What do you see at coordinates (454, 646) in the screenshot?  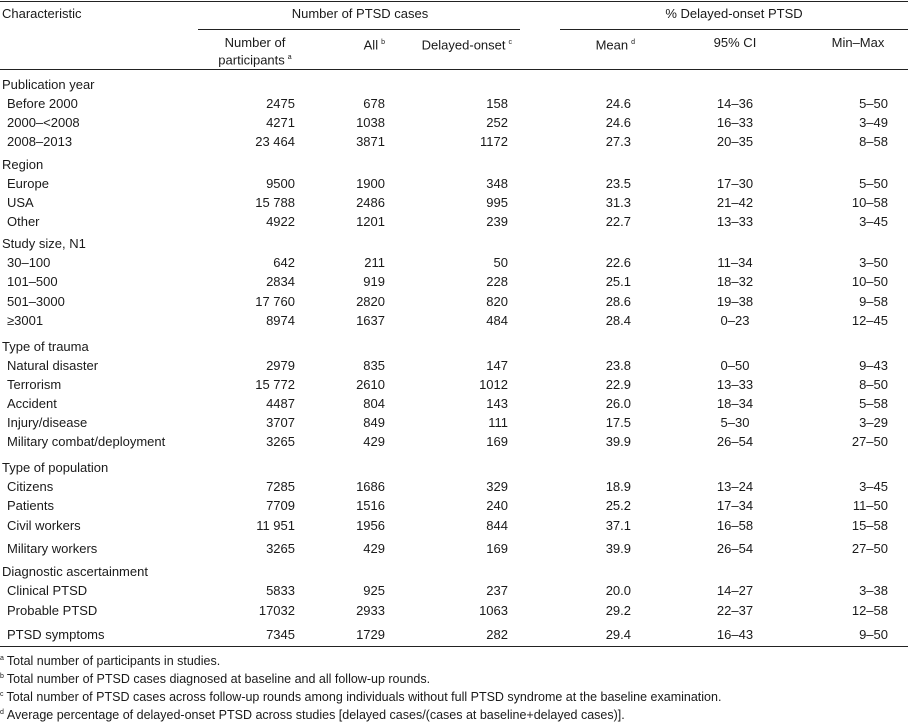 I see `bottom-rule` at bounding box center [454, 646].